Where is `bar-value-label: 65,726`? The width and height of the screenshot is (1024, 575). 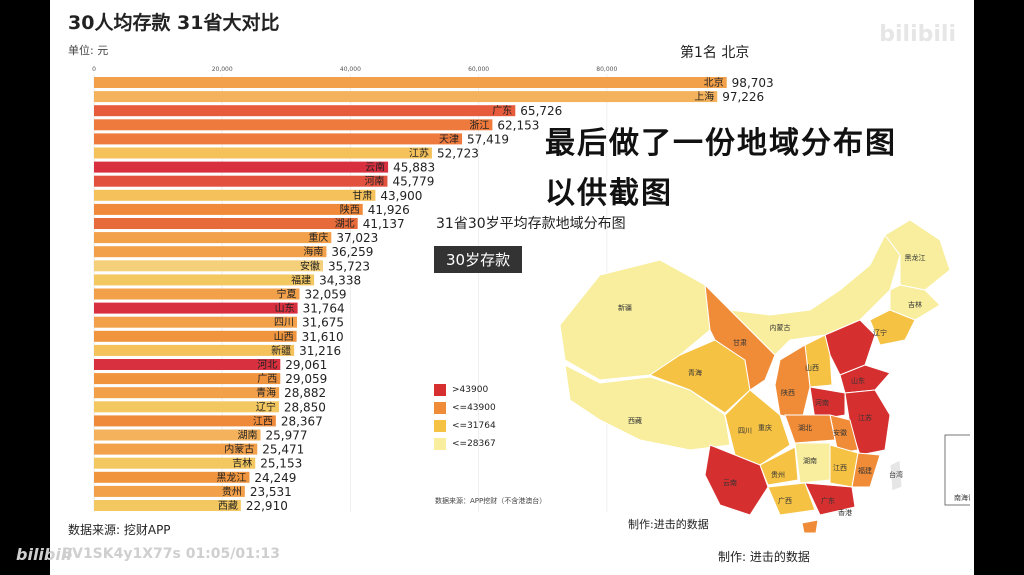 bar-value-label: 65,726 is located at coordinates (541, 111).